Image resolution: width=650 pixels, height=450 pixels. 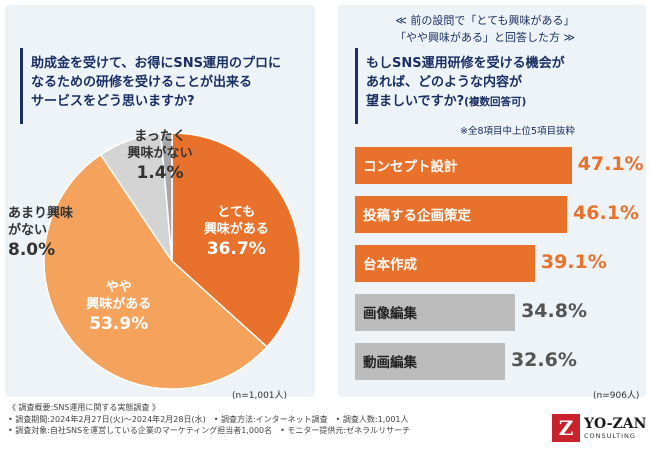 What do you see at coordinates (616, 396) in the screenshot?
I see `right-sample-size: (n=906人)` at bounding box center [616, 396].